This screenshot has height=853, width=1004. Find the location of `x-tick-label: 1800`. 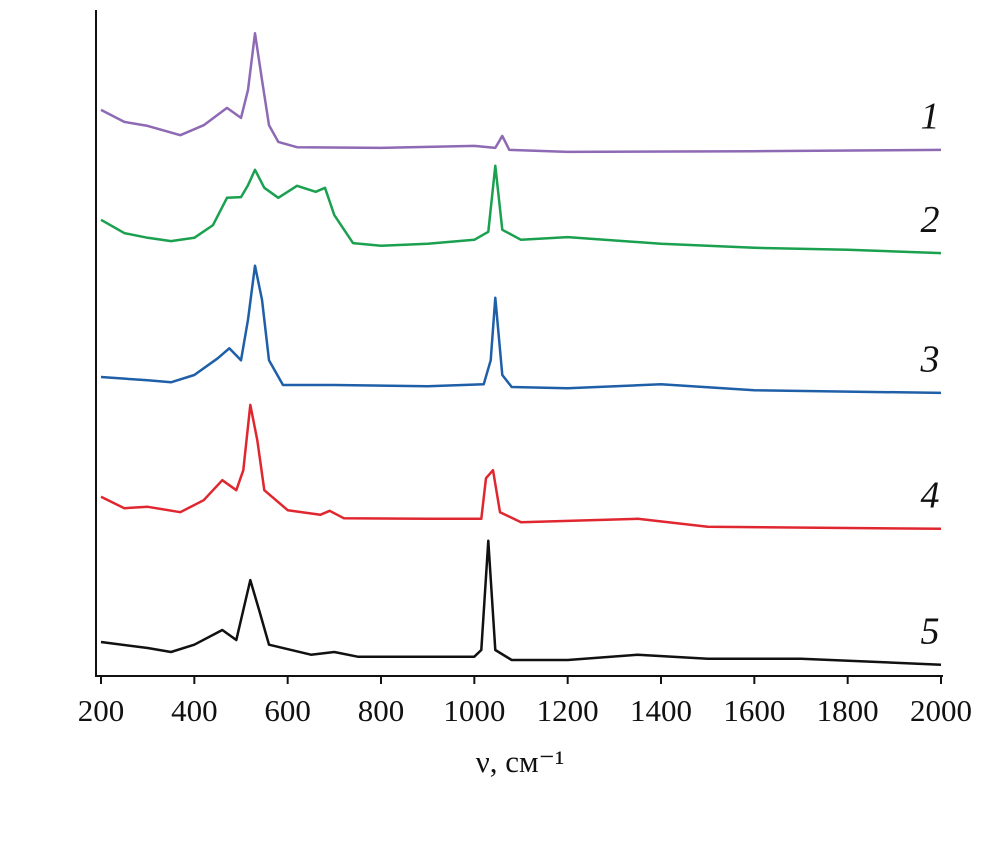

x-tick-label: 1800 is located at coordinates (848, 710).